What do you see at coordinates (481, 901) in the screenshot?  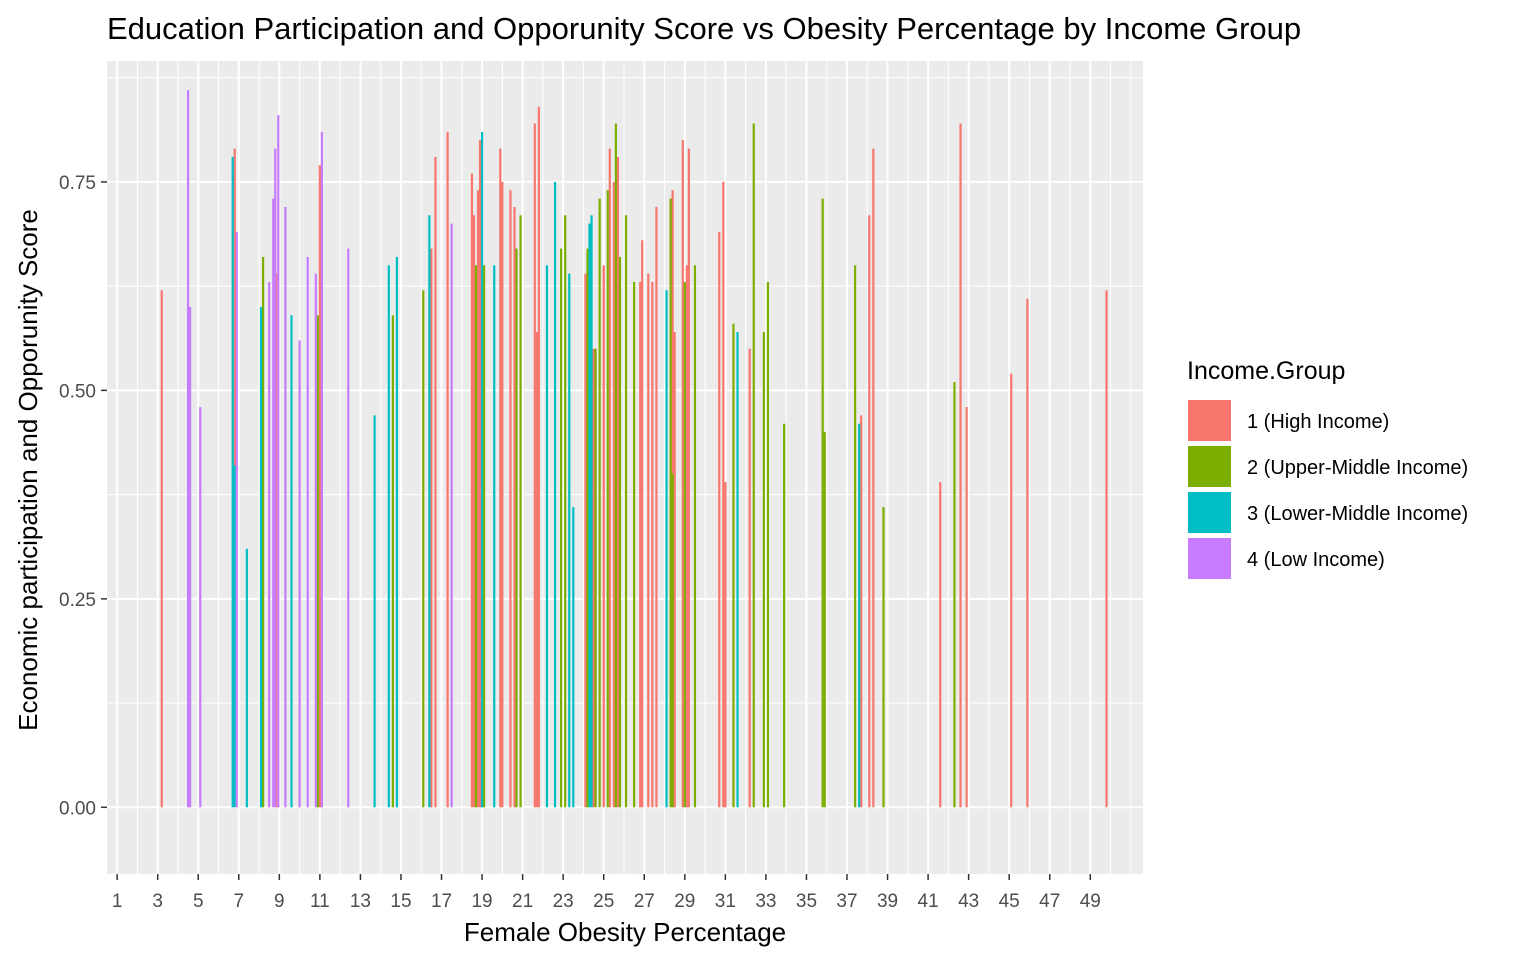 I see `x-tick-label: 19` at bounding box center [481, 901].